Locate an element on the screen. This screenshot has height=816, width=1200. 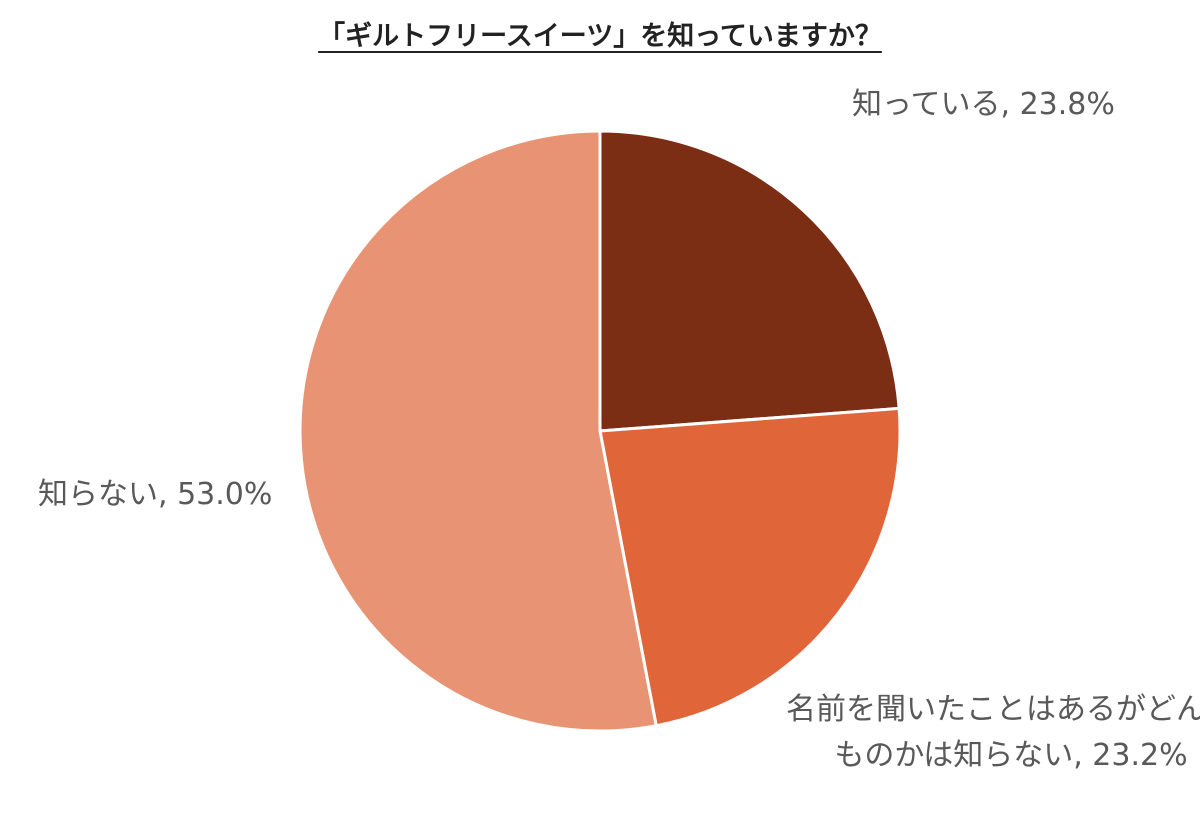
chart-title: 「ギルトフリースイーツ」を知っていますか？ is located at coordinates (600, 36).